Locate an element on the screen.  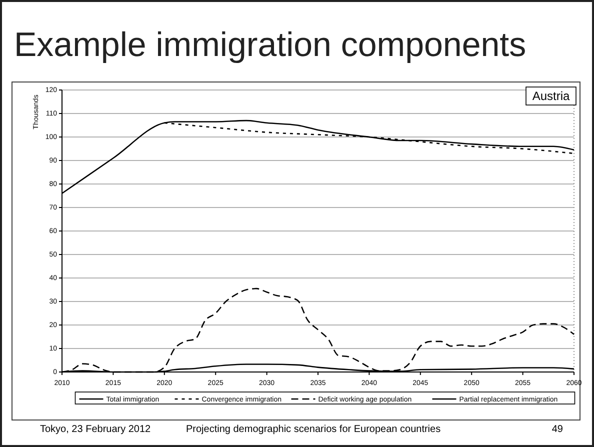
chart-title: Example immigration components is located at coordinates (270, 45).